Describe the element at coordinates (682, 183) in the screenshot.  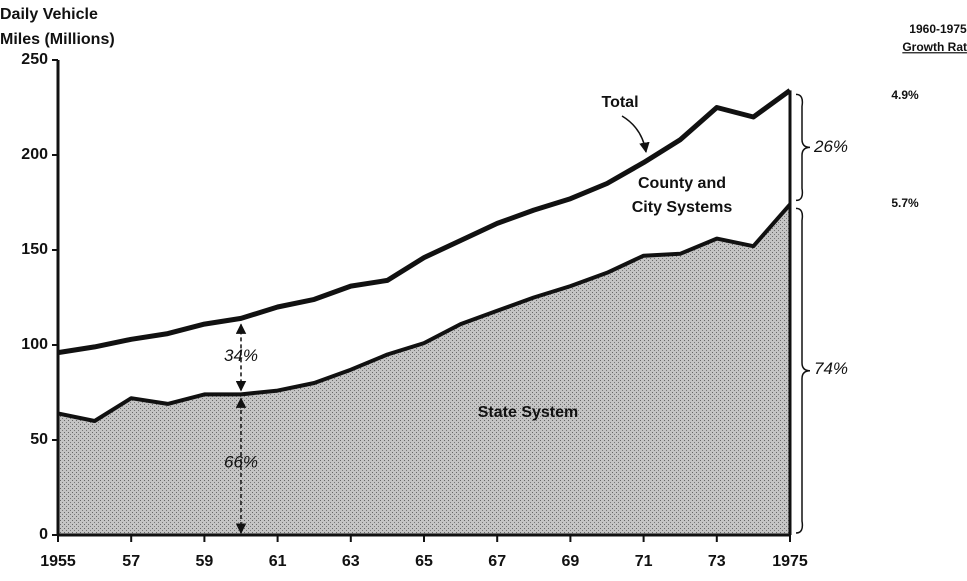
I see `county-label: County and` at that location.